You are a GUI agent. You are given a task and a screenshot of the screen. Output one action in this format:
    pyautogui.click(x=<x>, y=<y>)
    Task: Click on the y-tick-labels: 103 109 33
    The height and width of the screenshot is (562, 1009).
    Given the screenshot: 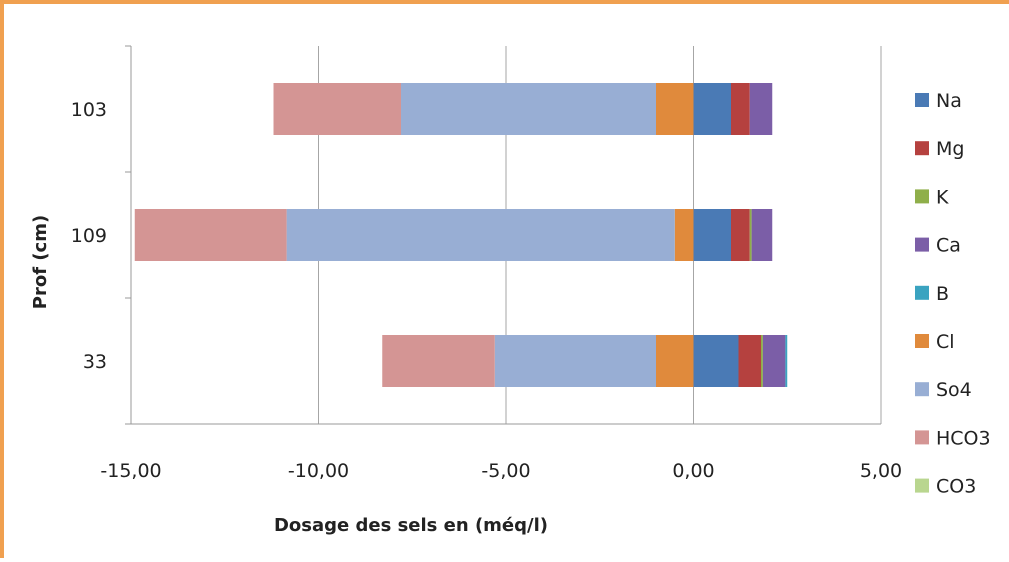 What is the action you would take?
    pyautogui.click(x=89, y=236)
    